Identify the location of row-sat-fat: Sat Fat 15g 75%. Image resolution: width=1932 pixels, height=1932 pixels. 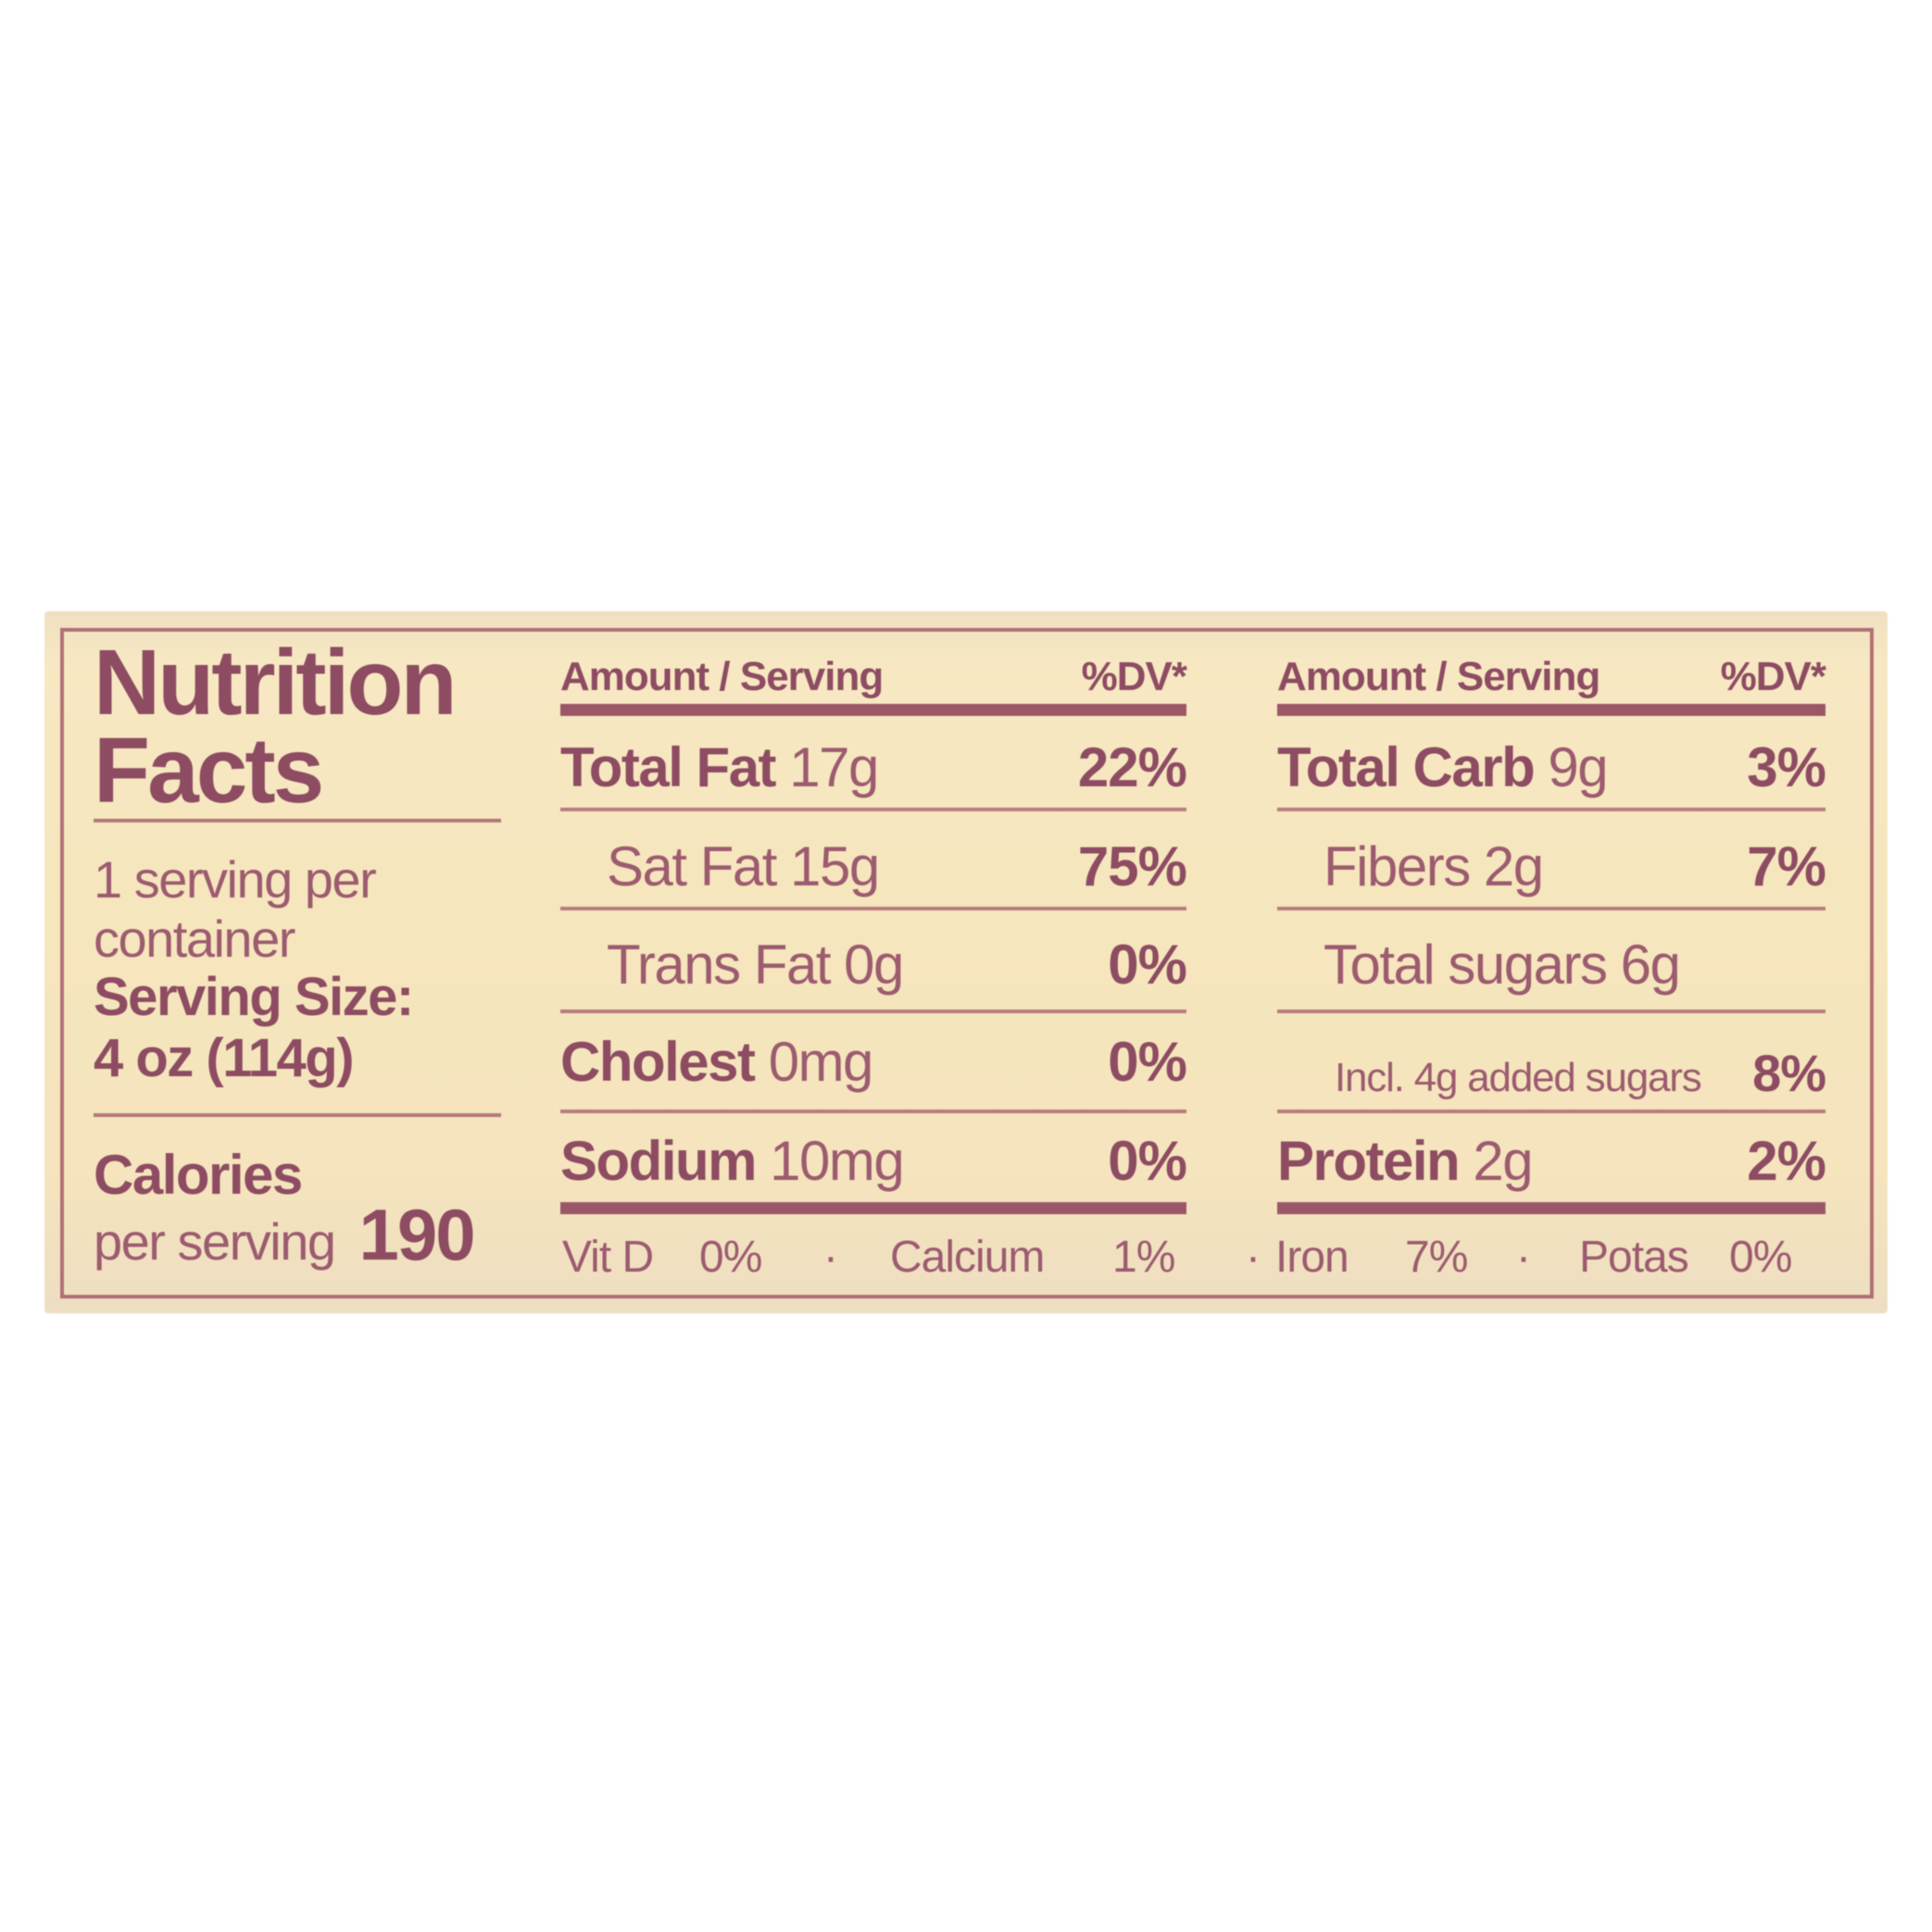
(873, 866).